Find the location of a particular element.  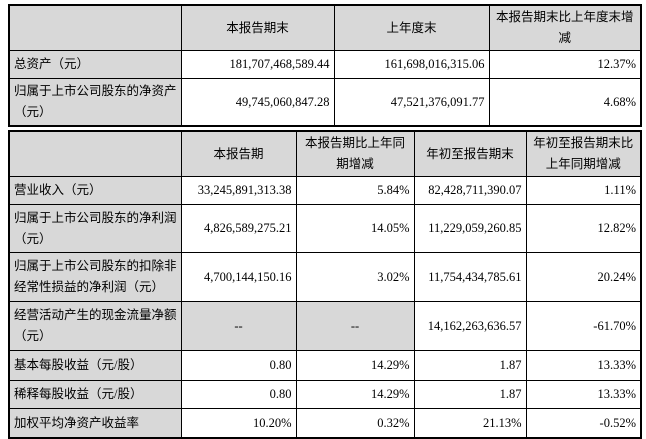

table2-header-row: 本报告期 本报告期比上年同期增减 年初至报告期末 年初至报告期末比上年同期增减 is located at coordinates (325, 153).